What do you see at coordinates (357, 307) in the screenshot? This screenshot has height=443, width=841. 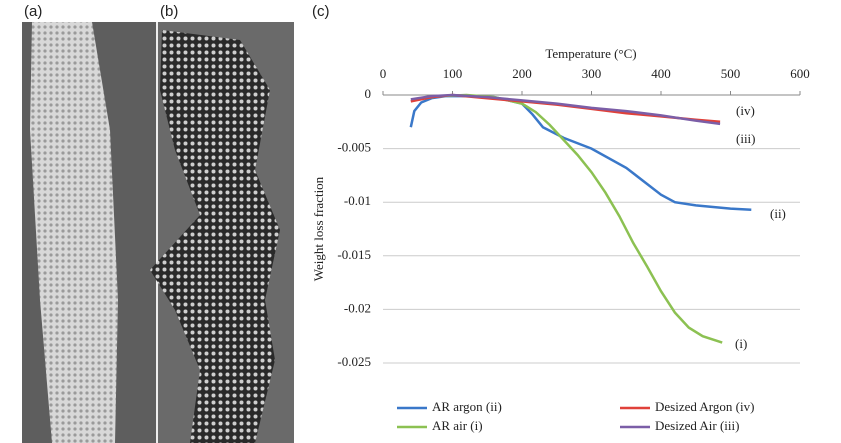 I see `y-tick-label: -0.02` at bounding box center [357, 307].